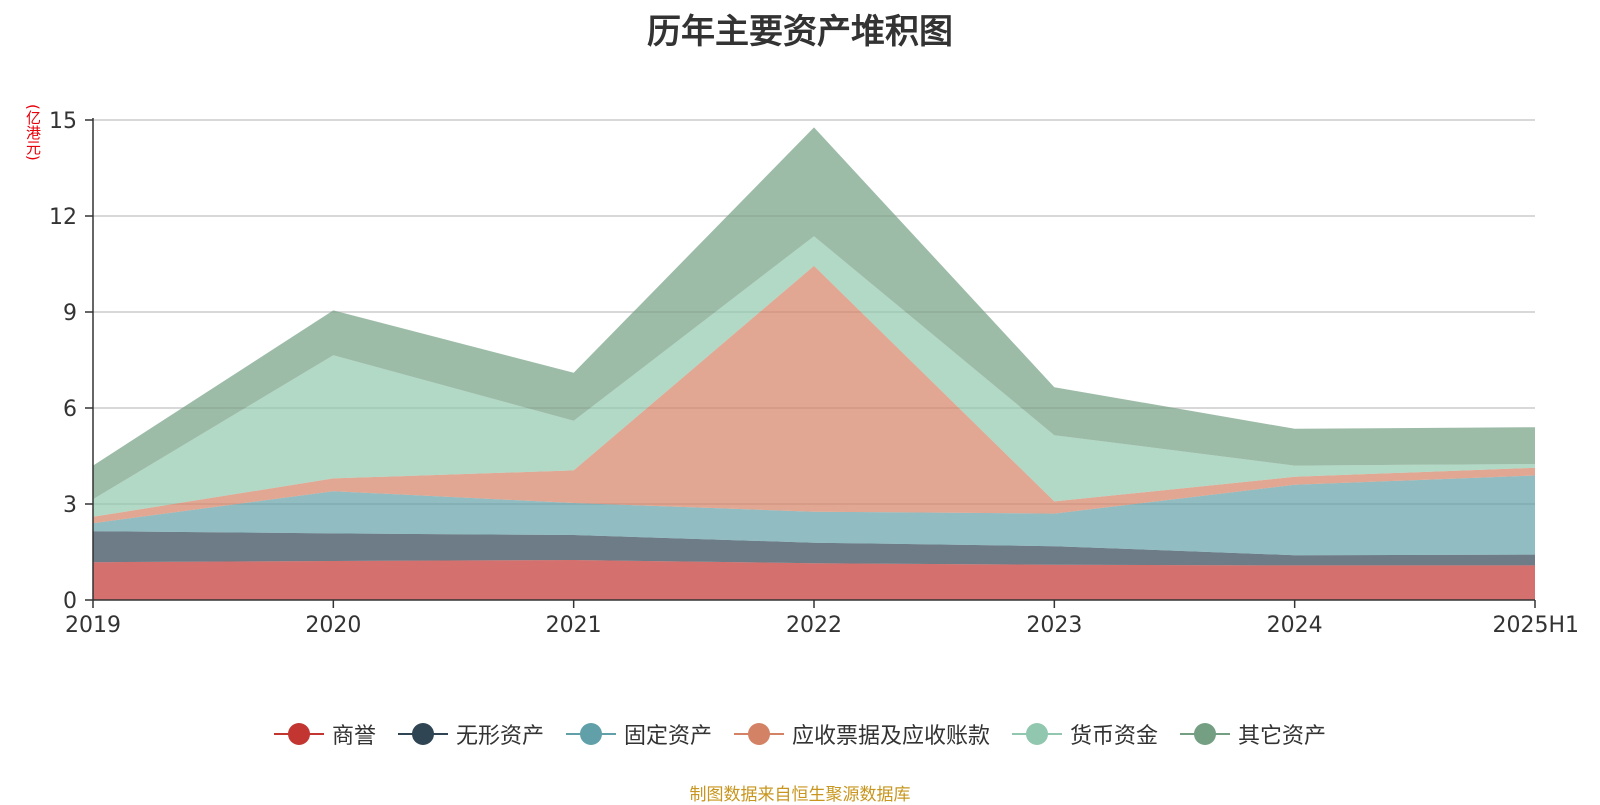  What do you see at coordinates (891, 736) in the screenshot?
I see `legend-label: 应收票据及应收账款` at bounding box center [891, 736].